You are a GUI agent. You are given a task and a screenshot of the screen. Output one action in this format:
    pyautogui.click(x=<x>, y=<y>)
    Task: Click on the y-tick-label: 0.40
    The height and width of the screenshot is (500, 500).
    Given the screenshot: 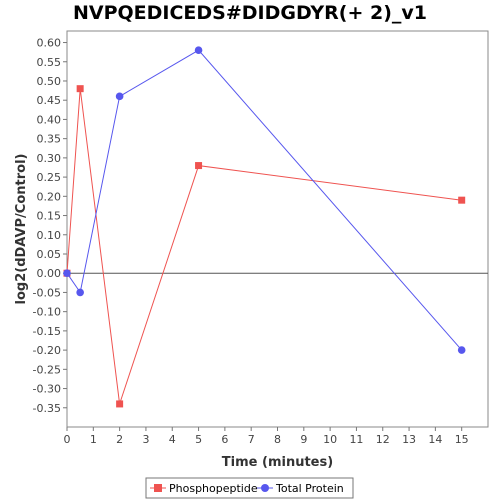 What is the action you would take?
    pyautogui.click(x=49, y=119)
    